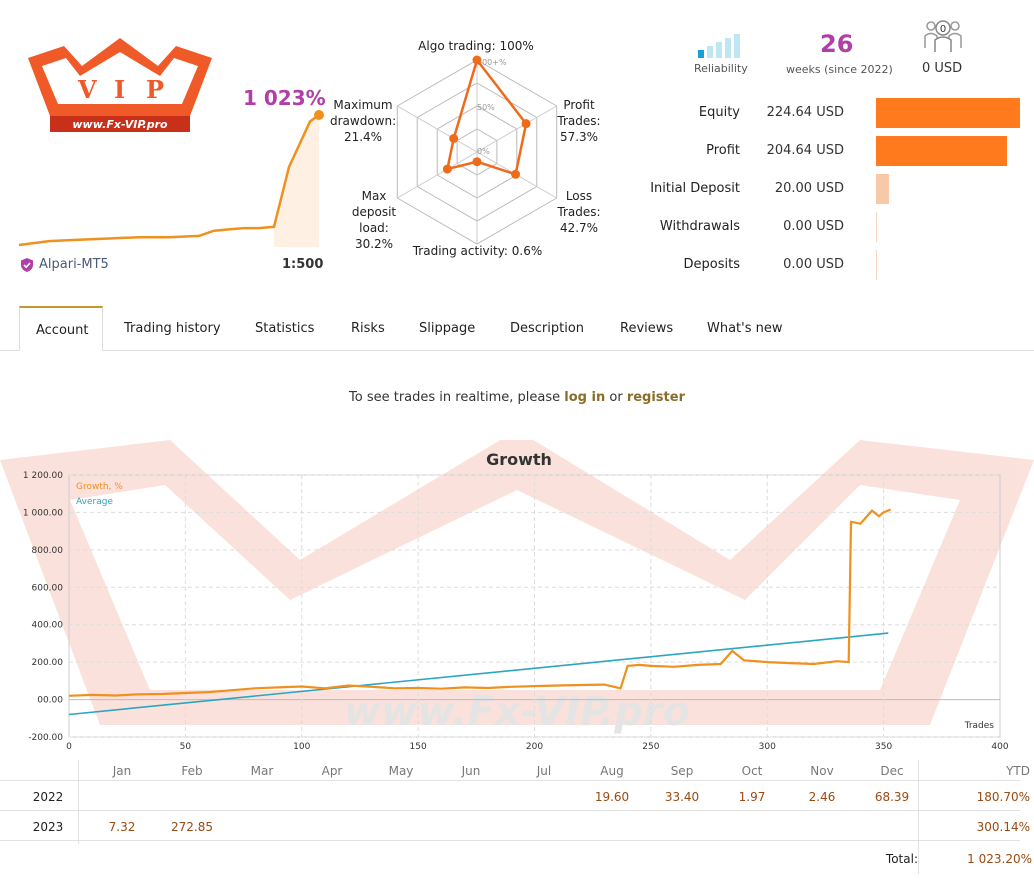  Describe the element at coordinates (64, 264) in the screenshot. I see `broker-link: Alpari-MT5` at that location.